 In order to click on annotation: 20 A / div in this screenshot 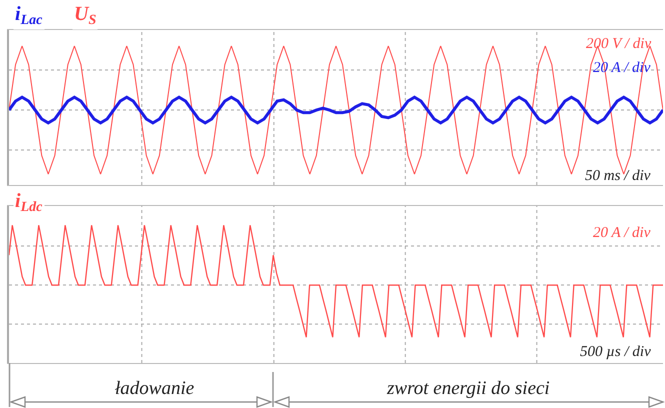, I will do `click(622, 233)`.